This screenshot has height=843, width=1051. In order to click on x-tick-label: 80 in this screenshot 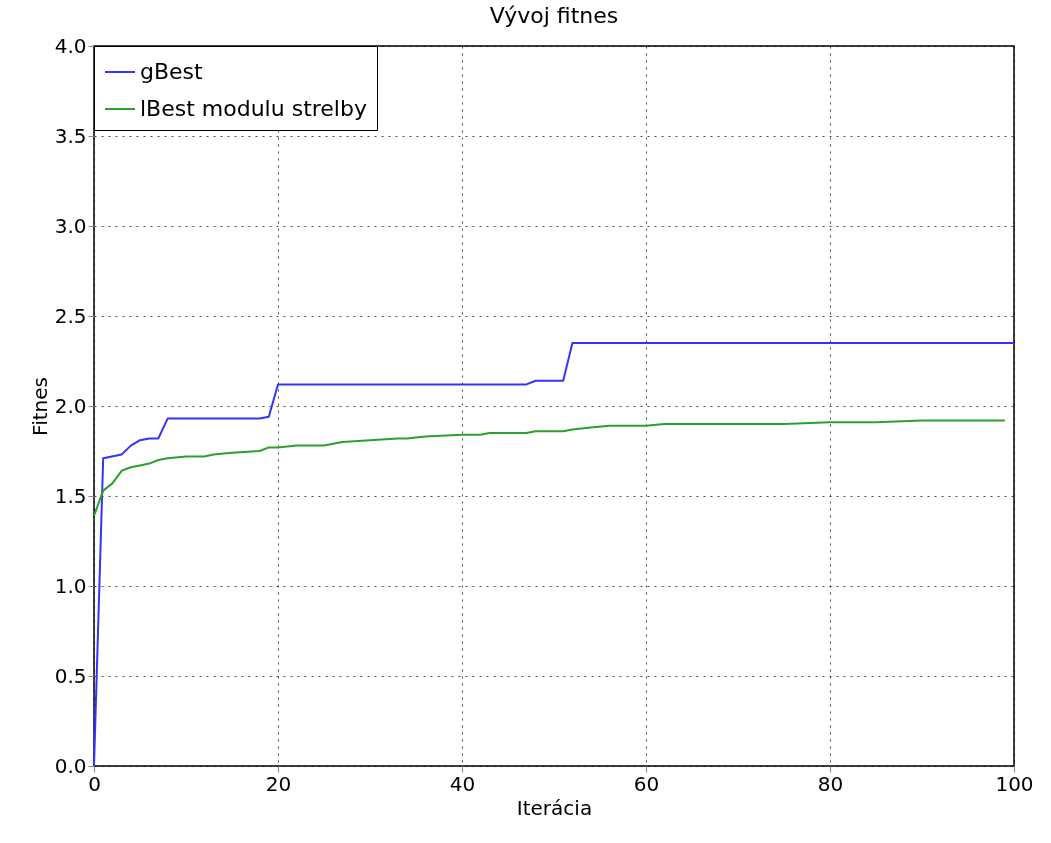, I will do `click(830, 783)`.